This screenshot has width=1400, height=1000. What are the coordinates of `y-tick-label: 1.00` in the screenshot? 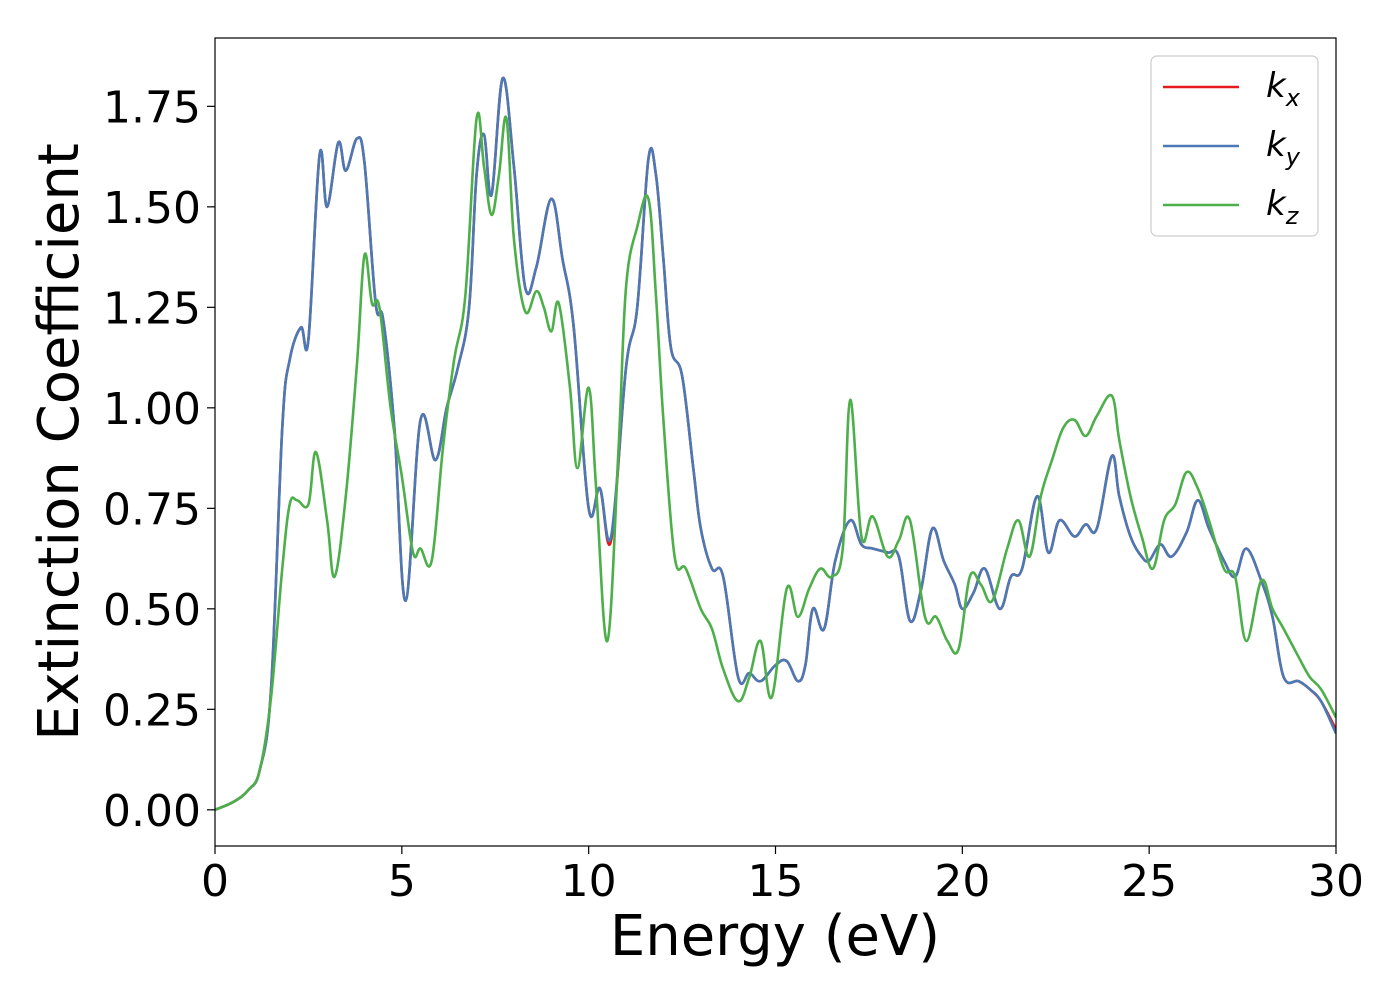 It's located at (152, 409).